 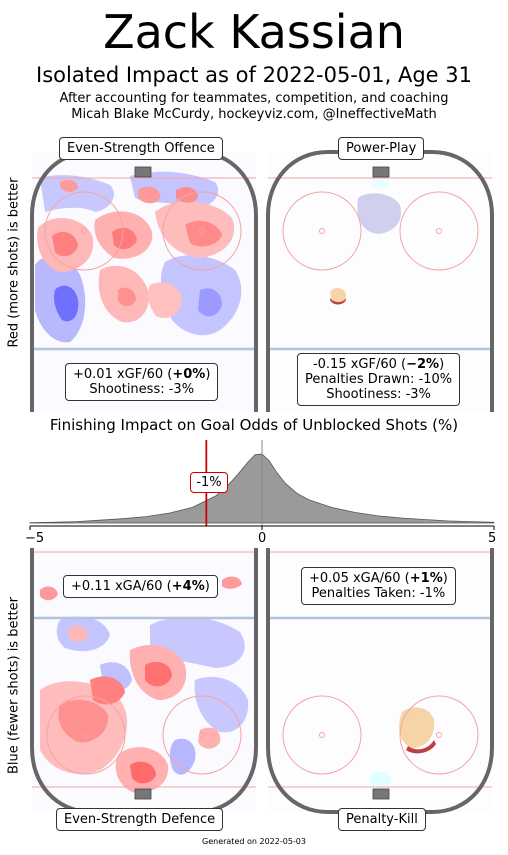 What do you see at coordinates (142, 389) in the screenshot?
I see `stat-ev-offence-shootiness: Shootiness: -3%` at bounding box center [142, 389].